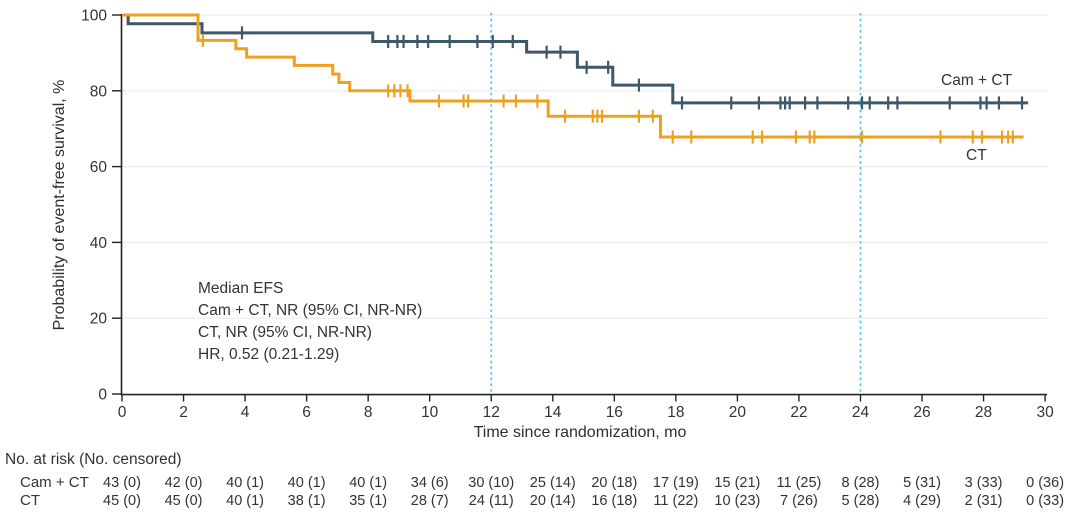 This screenshot has height=519, width=1080. What do you see at coordinates (122, 483) in the screenshot?
I see `risk-value: 43 (0)` at bounding box center [122, 483].